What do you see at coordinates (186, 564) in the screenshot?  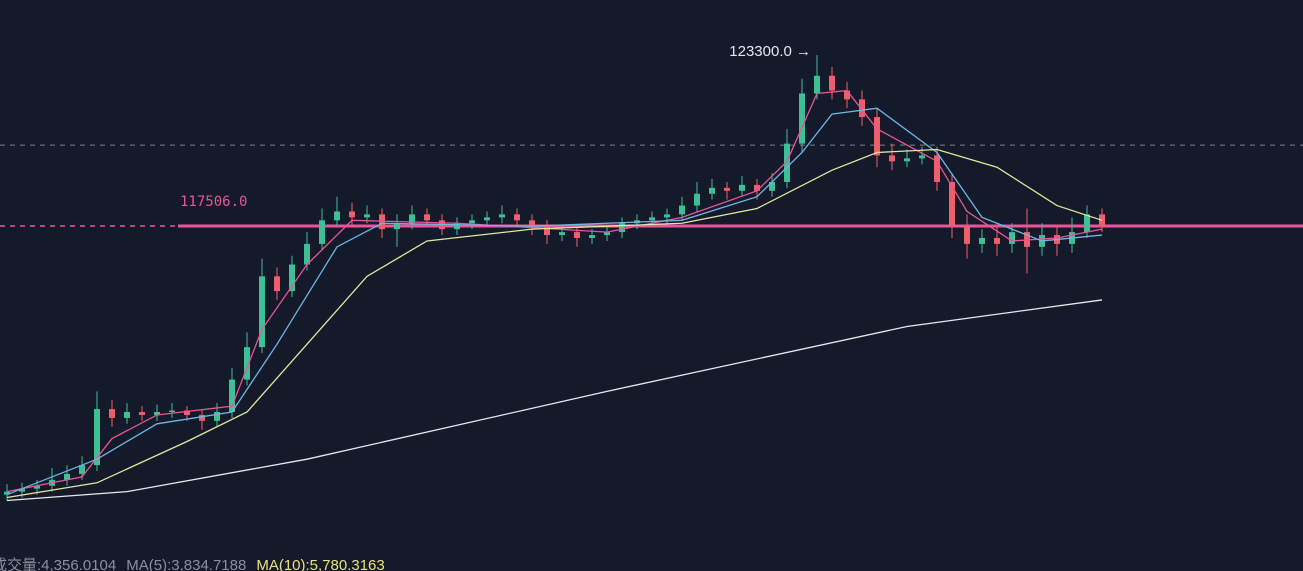 I see `volume-legend-item: MA(5):3,834.7188` at bounding box center [186, 564].